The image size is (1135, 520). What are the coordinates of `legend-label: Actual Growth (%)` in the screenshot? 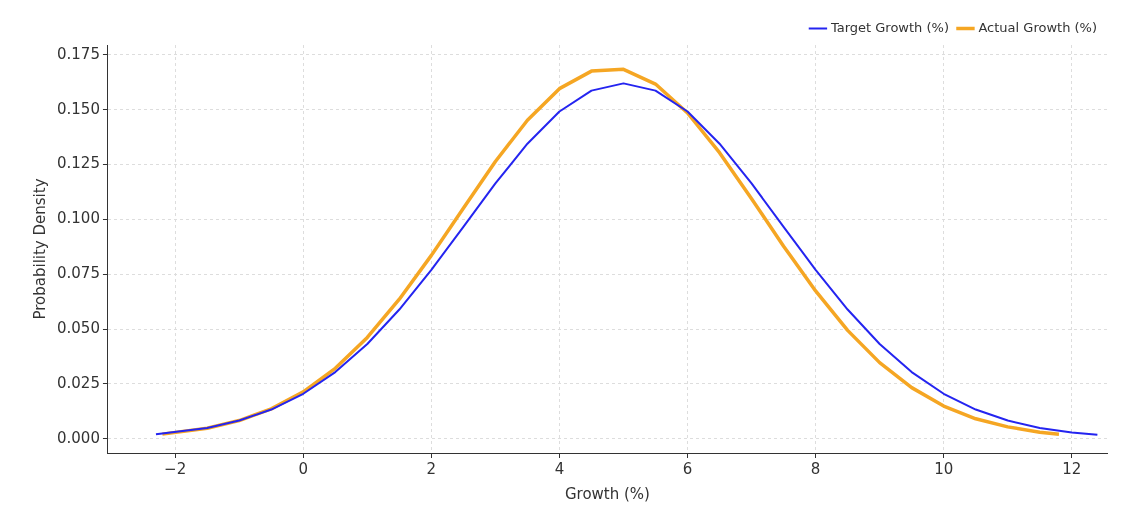 It's located at (1037, 27).